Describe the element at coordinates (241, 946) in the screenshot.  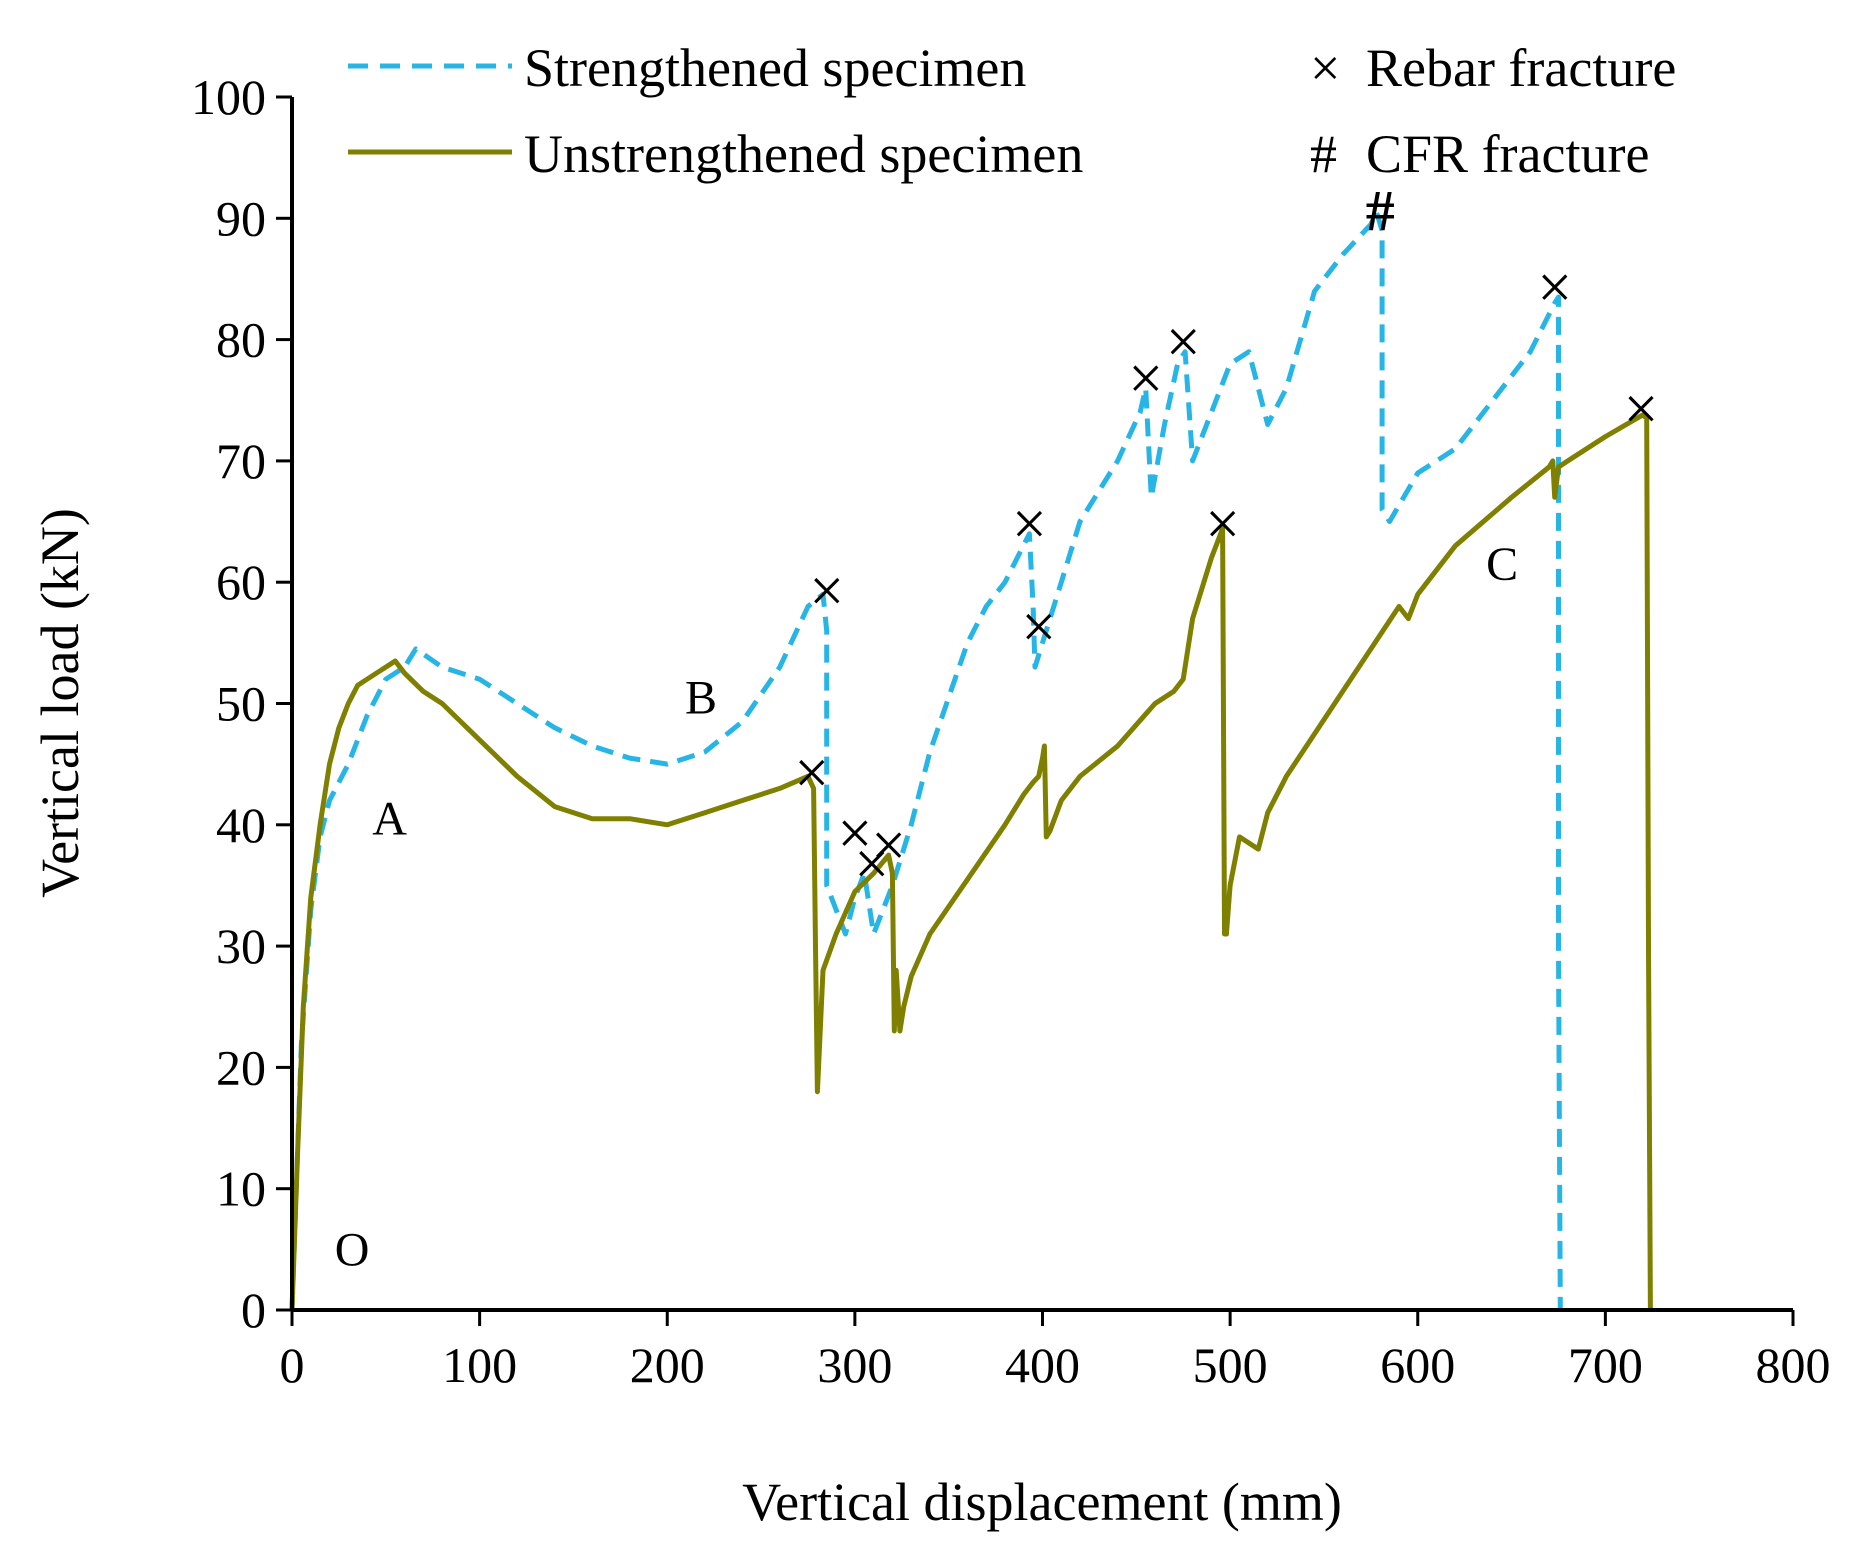
I see `y-tick-label: 30` at that location.